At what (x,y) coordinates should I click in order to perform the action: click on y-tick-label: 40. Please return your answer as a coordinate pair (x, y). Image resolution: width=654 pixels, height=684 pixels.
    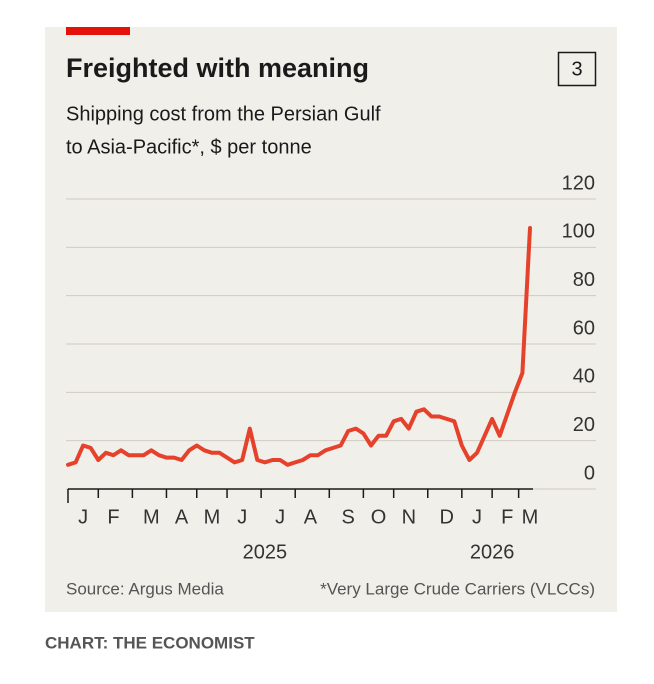
    Looking at the image, I should click on (584, 377).